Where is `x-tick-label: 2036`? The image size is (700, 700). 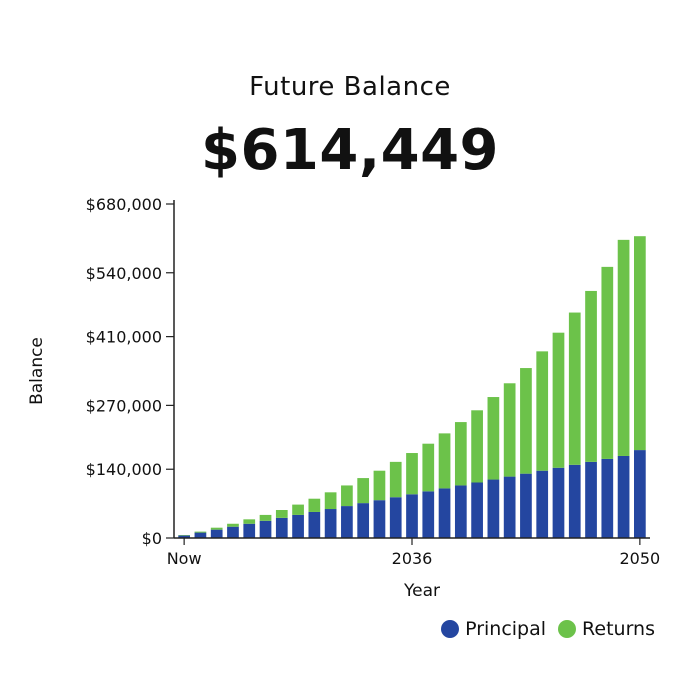
x-tick-label: 2036 is located at coordinates (412, 558).